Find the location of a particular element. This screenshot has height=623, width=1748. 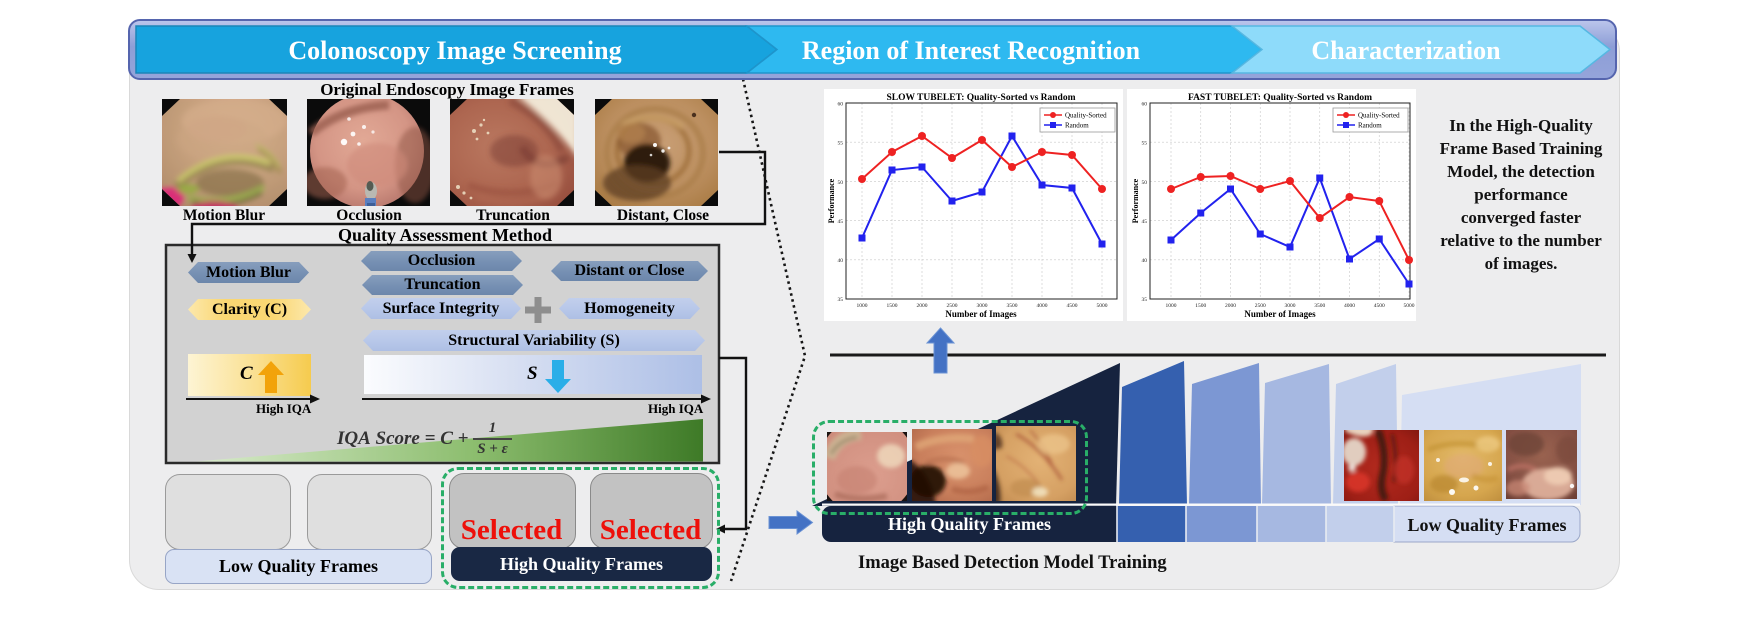

svg-text: Region of Interest Recognition is located at coordinates (971, 50).